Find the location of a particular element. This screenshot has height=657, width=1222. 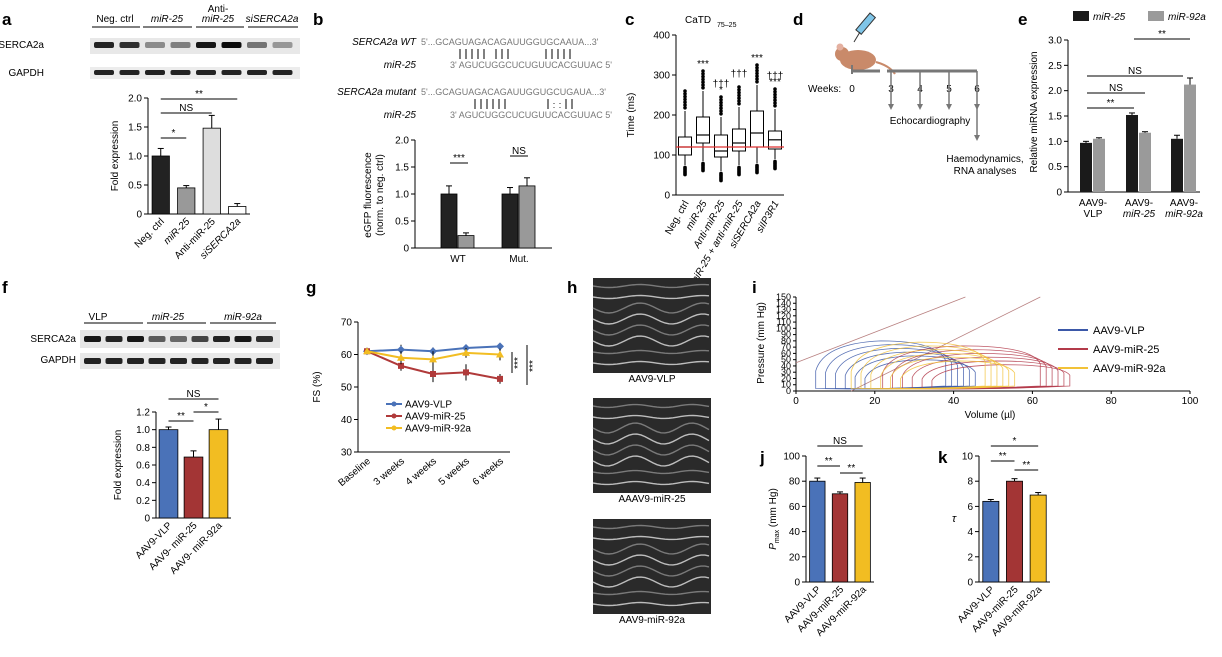

chart-e-legend-swatch is located at coordinates (1081, 16).